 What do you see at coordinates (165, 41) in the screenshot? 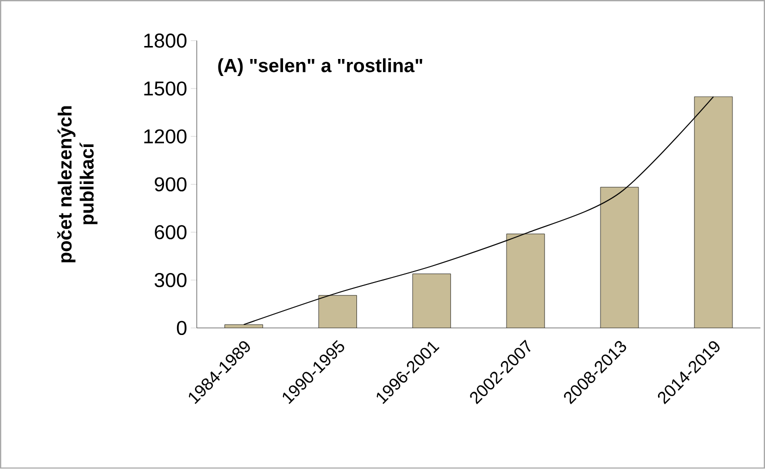
I see `y-tick-label: 1800` at bounding box center [165, 41].